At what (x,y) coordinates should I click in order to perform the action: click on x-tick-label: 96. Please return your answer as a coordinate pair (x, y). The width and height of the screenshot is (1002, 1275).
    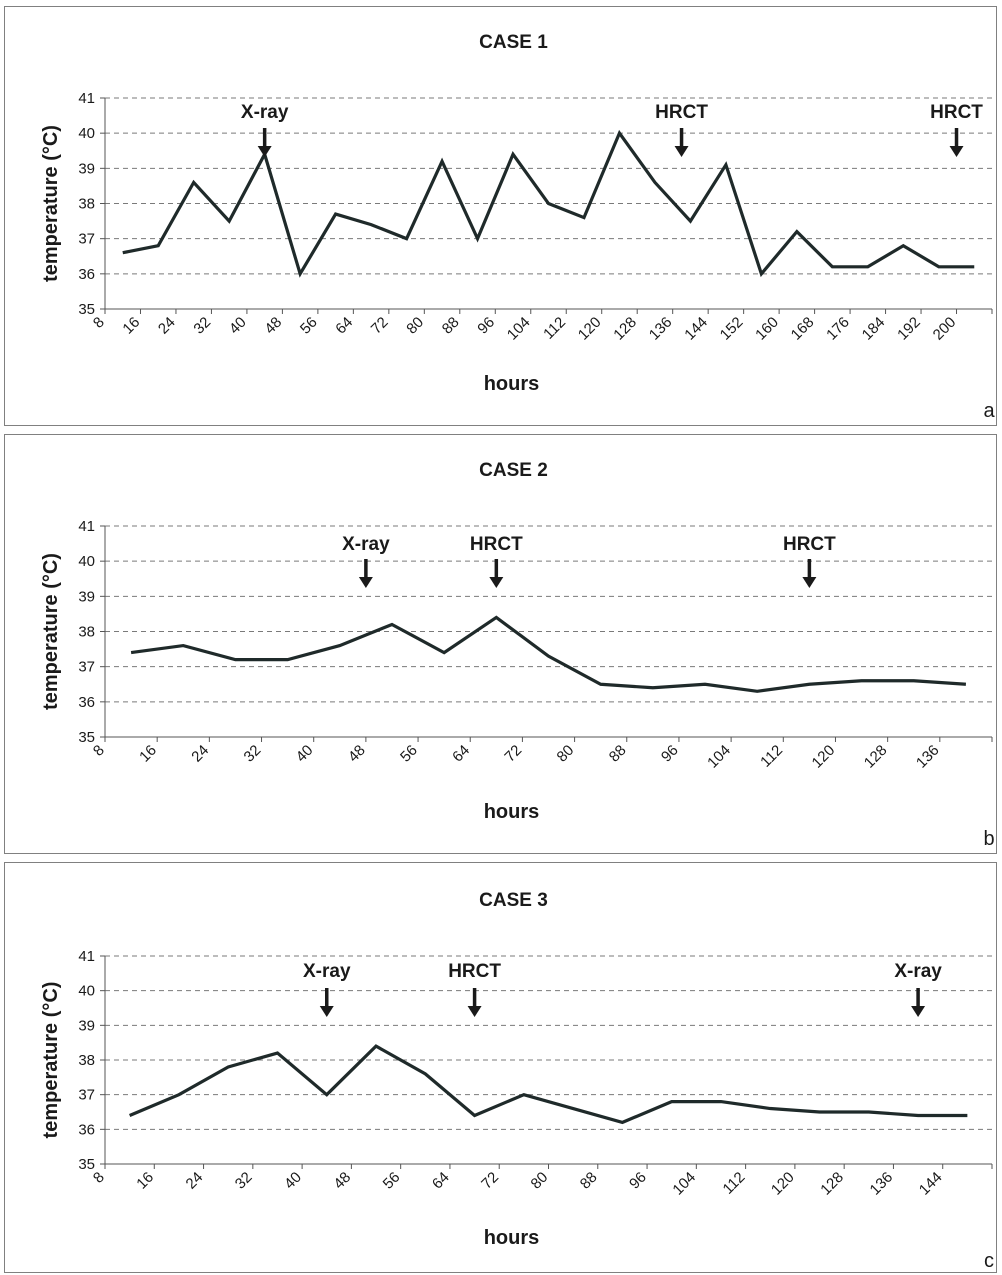
    Looking at the image, I should click on (638, 1181).